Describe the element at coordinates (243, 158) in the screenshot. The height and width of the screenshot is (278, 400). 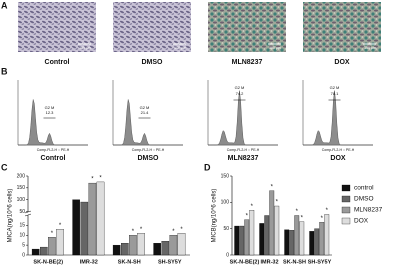
I see `histogram-label: MLN8237` at that location.